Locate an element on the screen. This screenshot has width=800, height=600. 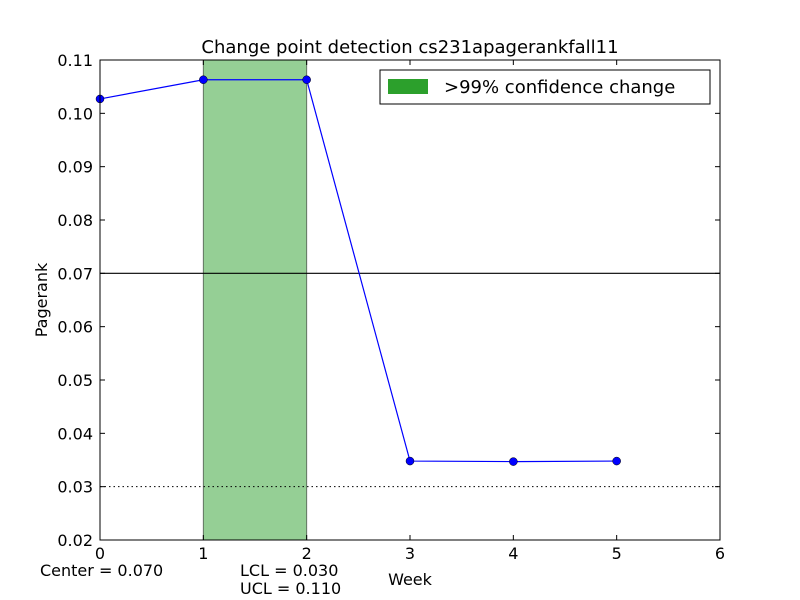
change-region is located at coordinates (255, 300).